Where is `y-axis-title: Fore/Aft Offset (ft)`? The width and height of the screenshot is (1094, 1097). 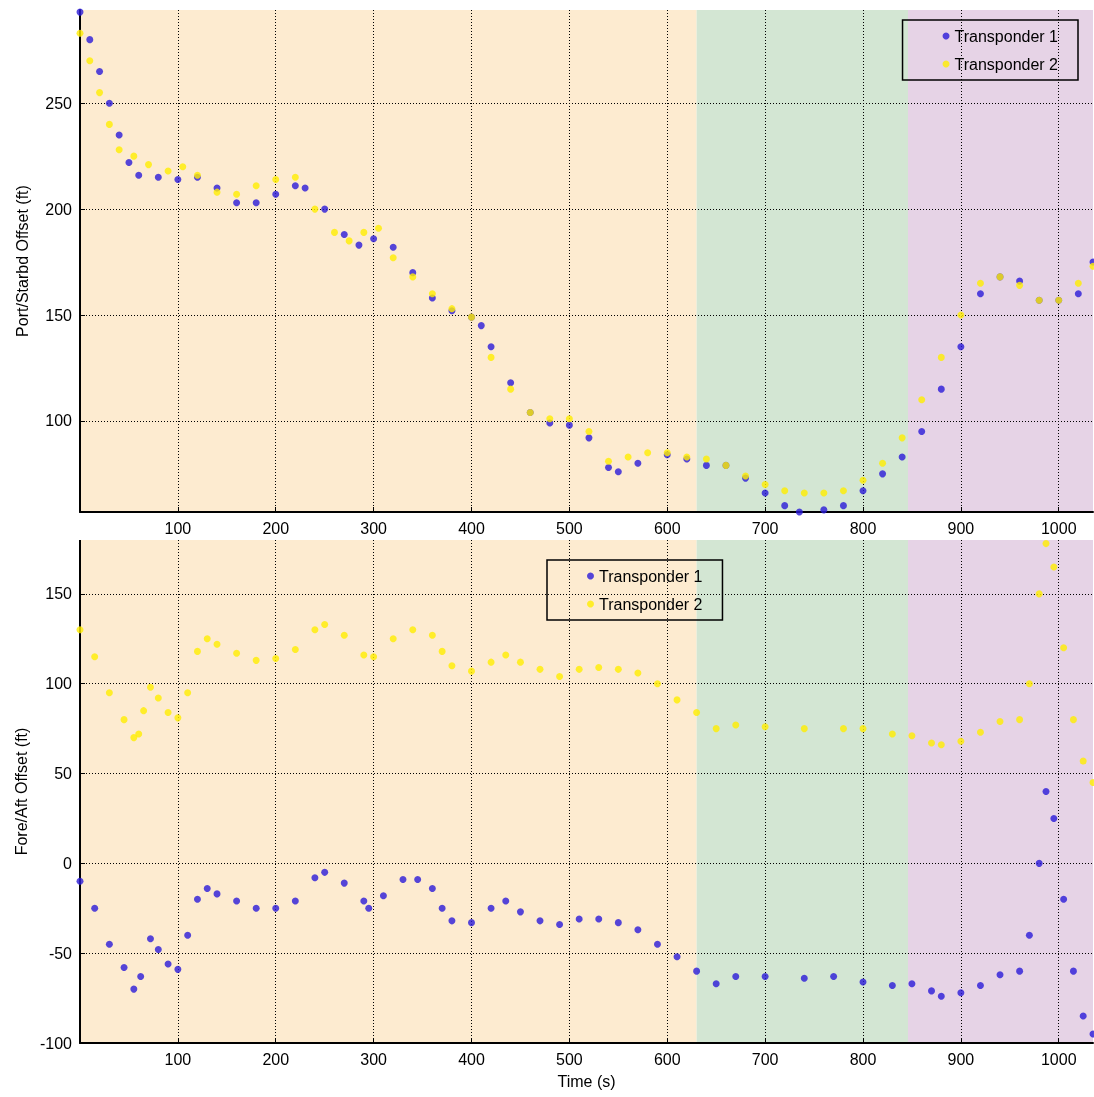 y-axis-title: Fore/Aft Offset (ft) is located at coordinates (21, 791).